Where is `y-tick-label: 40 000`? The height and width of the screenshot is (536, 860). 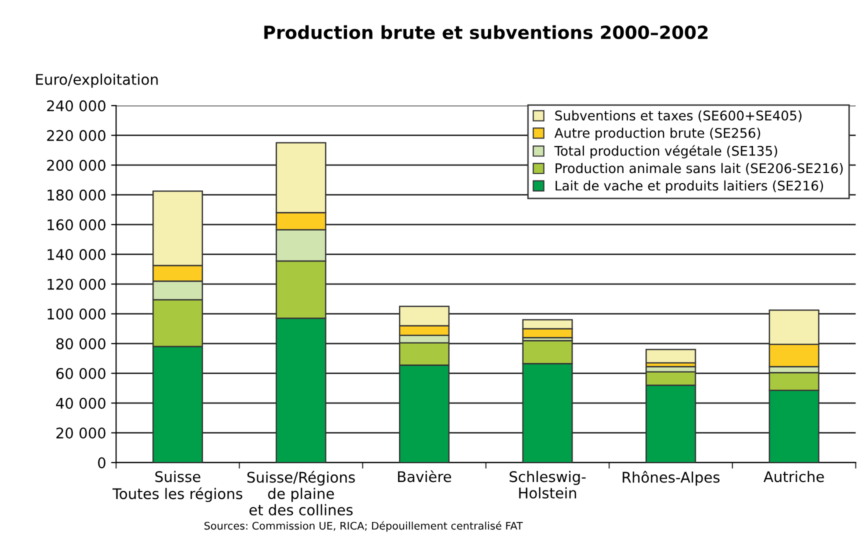
y-tick-label: 40 000 is located at coordinates (81, 403).